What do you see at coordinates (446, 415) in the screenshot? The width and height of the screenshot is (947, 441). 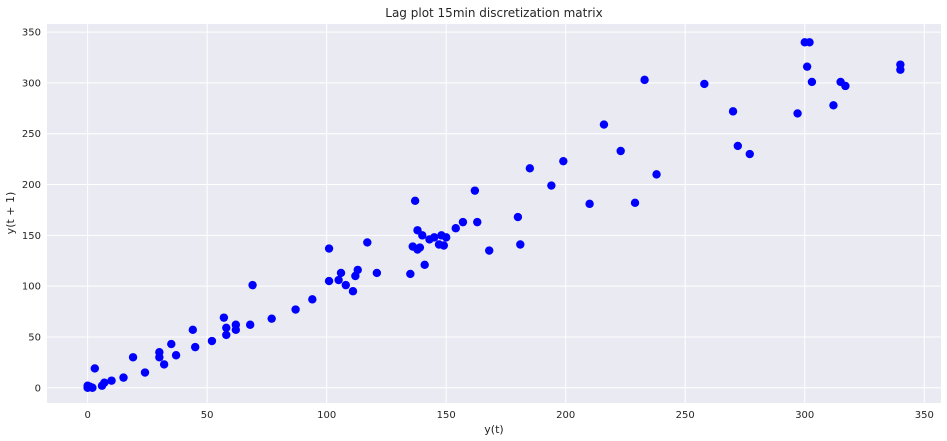 I see `x-tick-label: 150` at bounding box center [446, 415].